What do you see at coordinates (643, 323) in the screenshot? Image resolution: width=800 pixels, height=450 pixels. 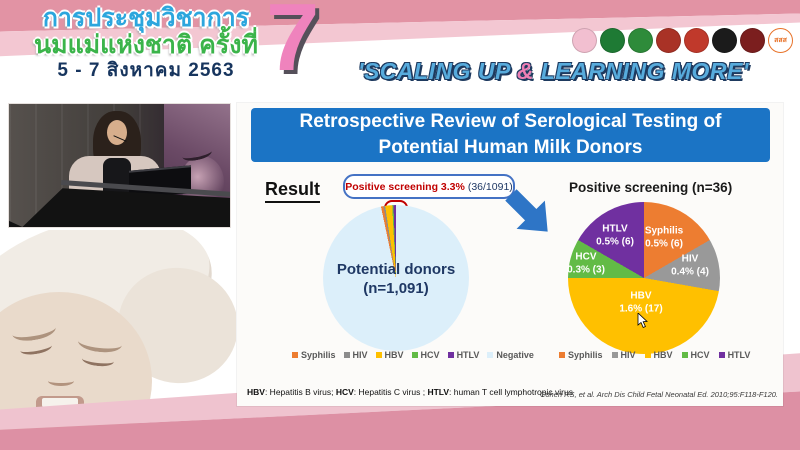 I see `mouse-cursor-icon` at bounding box center [643, 323].